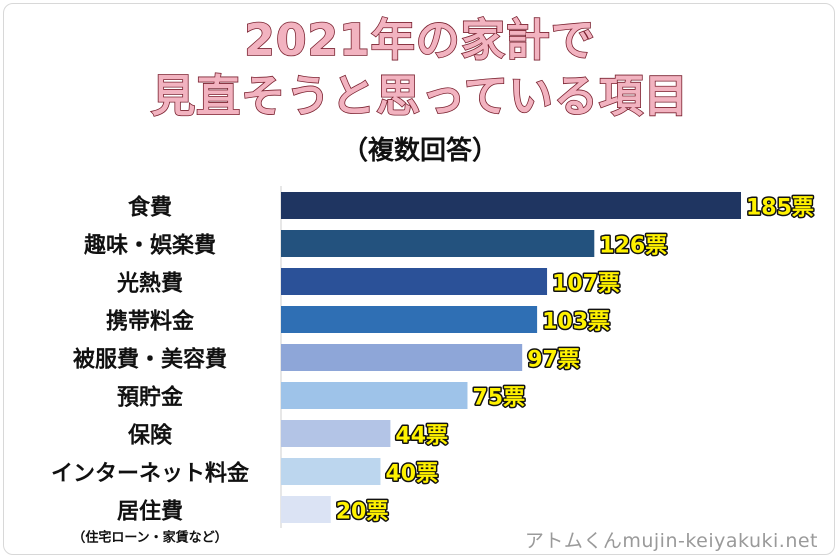  What do you see at coordinates (419, 96) in the screenshot?
I see `chart-title-line2: 見直そうと思っている項目` at bounding box center [419, 96].